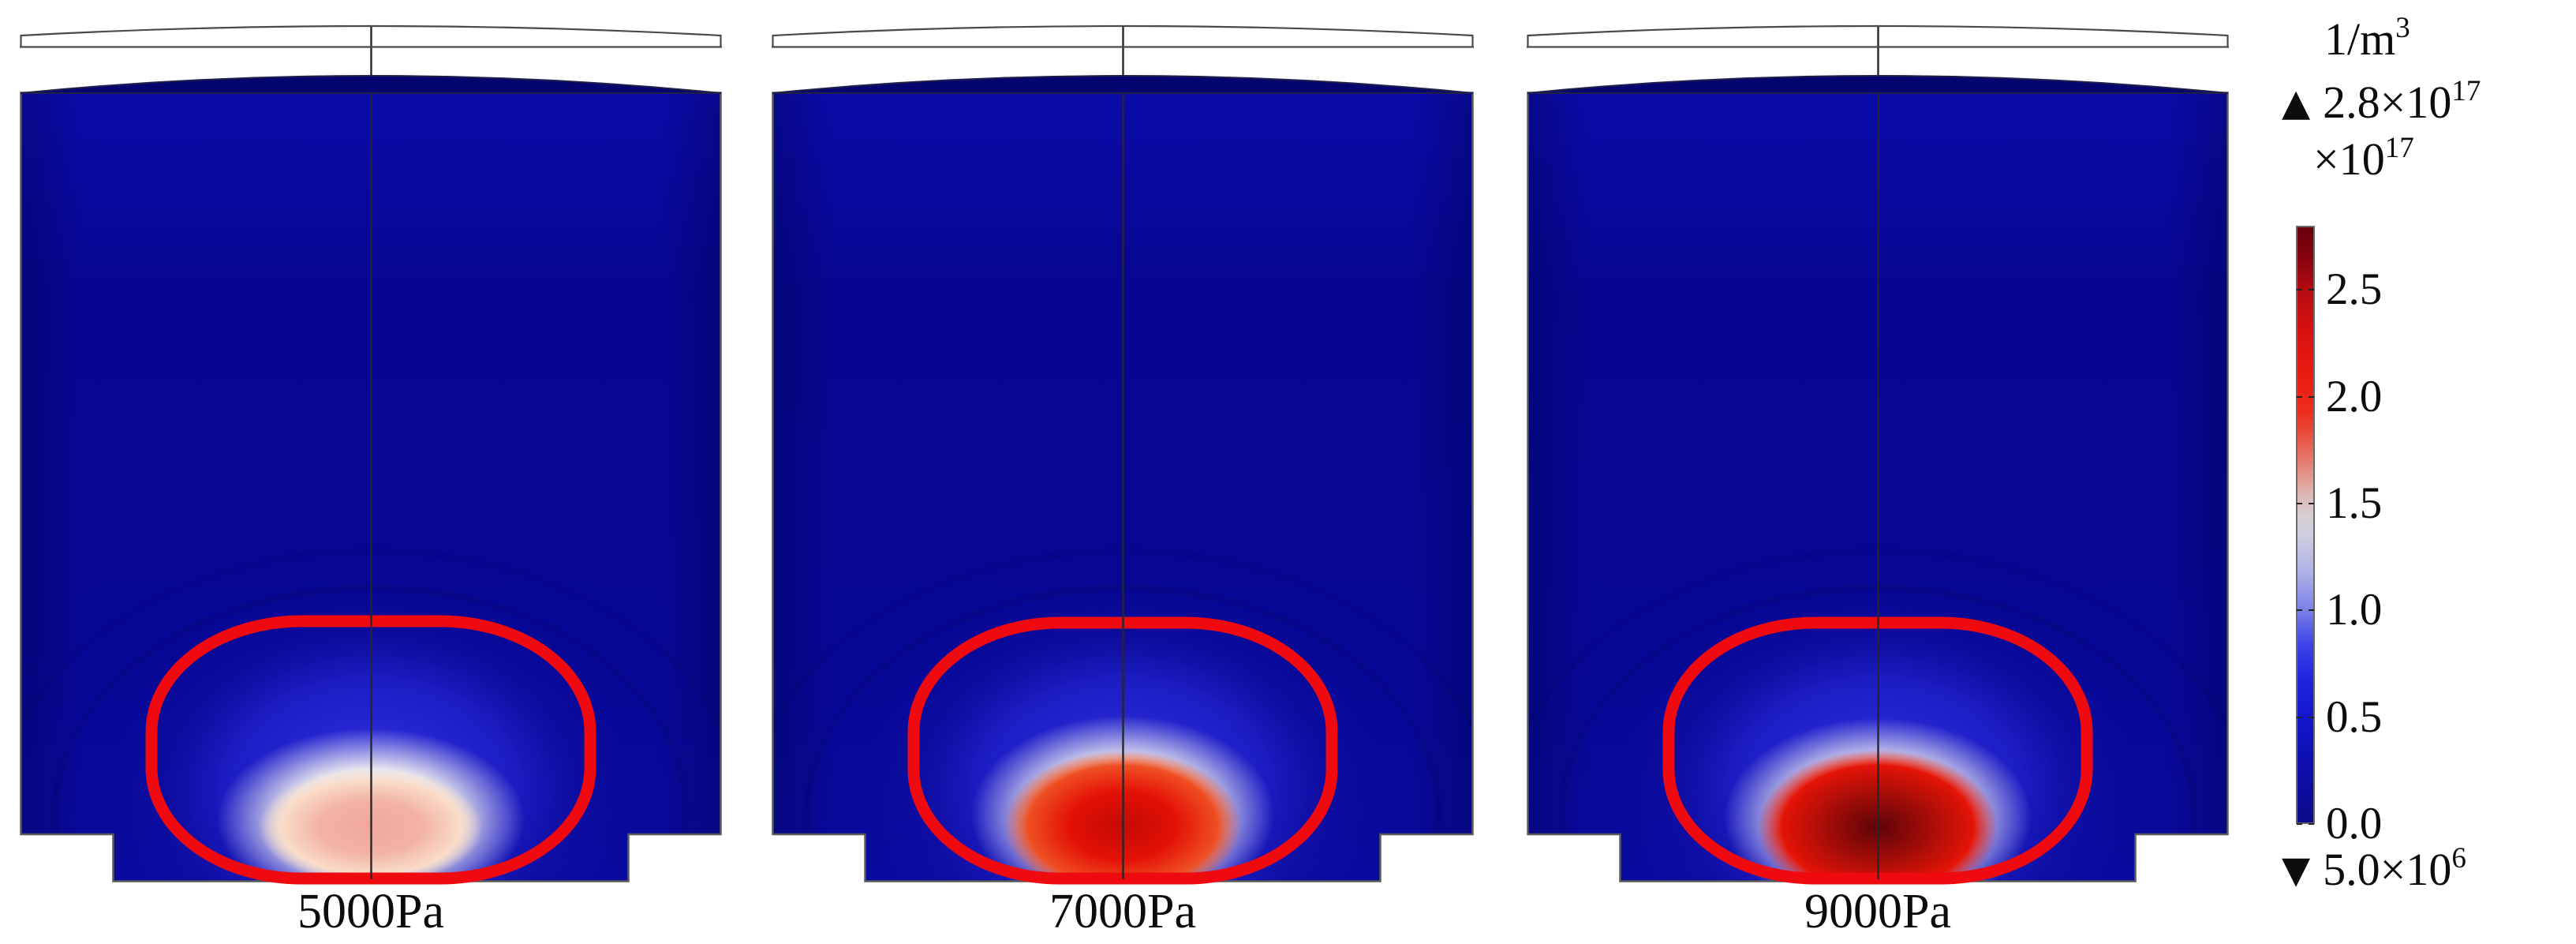 The image size is (2576, 944). What do you see at coordinates (2363, 158) in the screenshot?
I see `colorbar-scale-factor: ×10¹⁷` at bounding box center [2363, 158].